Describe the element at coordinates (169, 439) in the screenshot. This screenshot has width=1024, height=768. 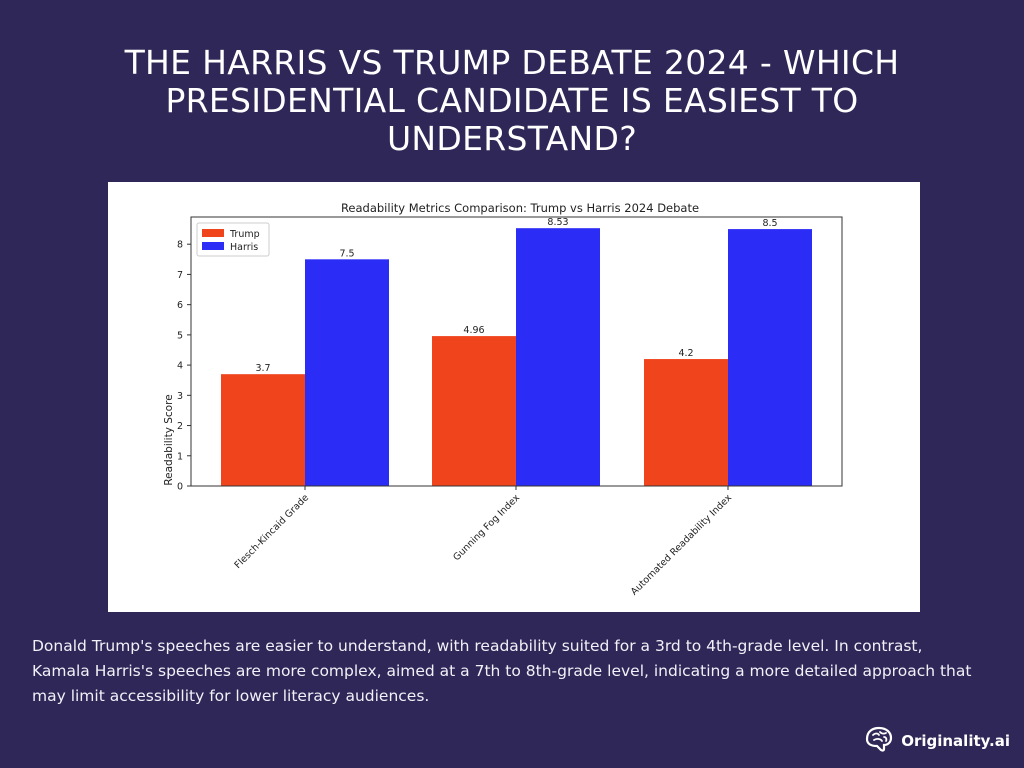
I see `y-axis-label: Readability Score` at that location.